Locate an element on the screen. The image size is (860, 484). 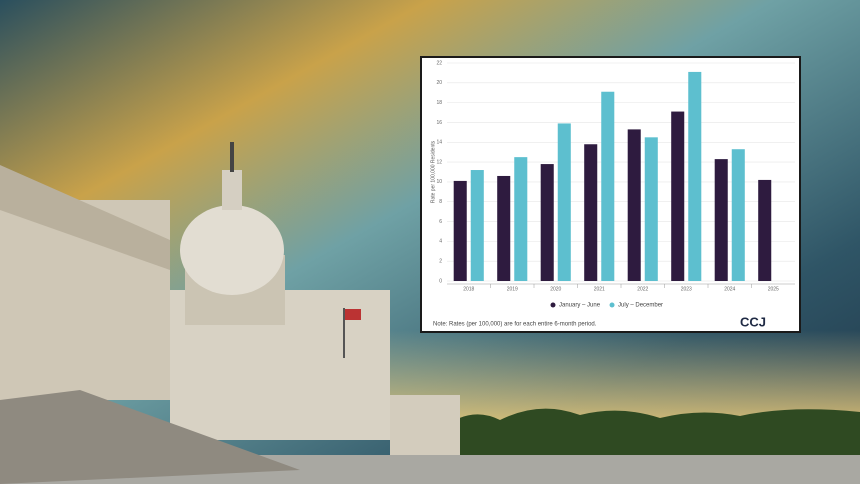
y-axis-label: Rate per 100,000 Residents is located at coordinates (433, 171).